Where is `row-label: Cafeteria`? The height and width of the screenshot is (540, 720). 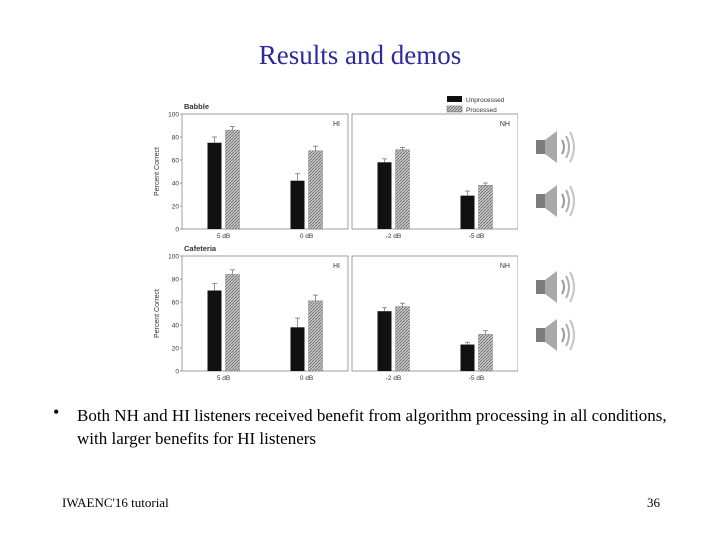 row-label: Cafeteria is located at coordinates (200, 248).